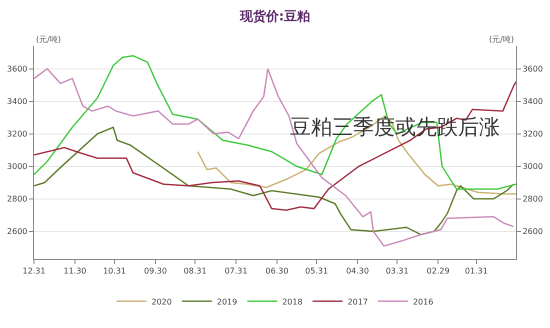  Describe the element at coordinates (356, 155) in the screenshot. I see `line-series` at that location.